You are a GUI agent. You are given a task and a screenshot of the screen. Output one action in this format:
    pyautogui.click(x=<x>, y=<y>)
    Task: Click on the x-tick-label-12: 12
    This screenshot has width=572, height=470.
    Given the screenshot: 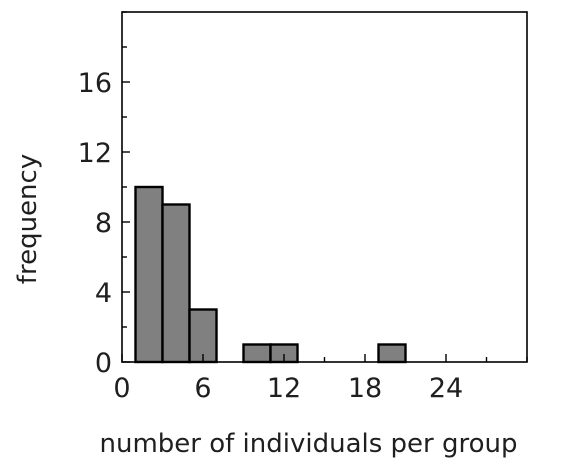 What is the action you would take?
    pyautogui.click(x=284, y=388)
    